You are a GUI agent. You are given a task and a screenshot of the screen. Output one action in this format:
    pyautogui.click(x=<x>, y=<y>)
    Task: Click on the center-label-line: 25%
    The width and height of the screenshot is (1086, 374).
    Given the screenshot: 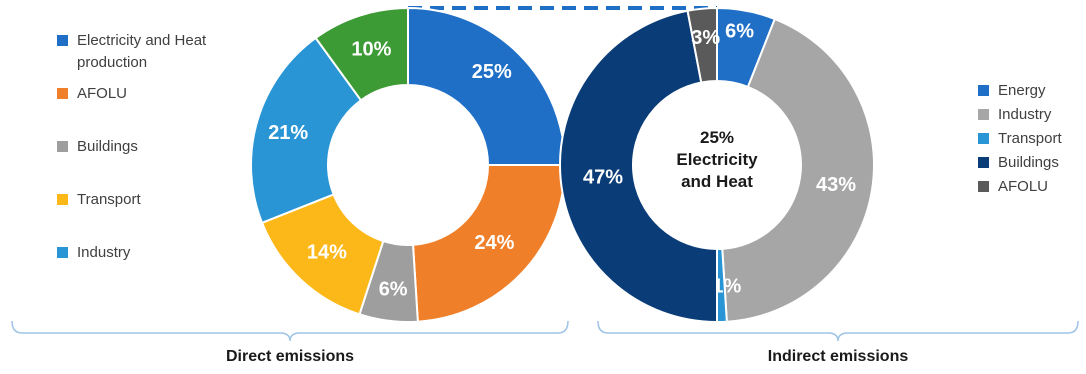 What is the action you would take?
    pyautogui.click(x=717, y=137)
    